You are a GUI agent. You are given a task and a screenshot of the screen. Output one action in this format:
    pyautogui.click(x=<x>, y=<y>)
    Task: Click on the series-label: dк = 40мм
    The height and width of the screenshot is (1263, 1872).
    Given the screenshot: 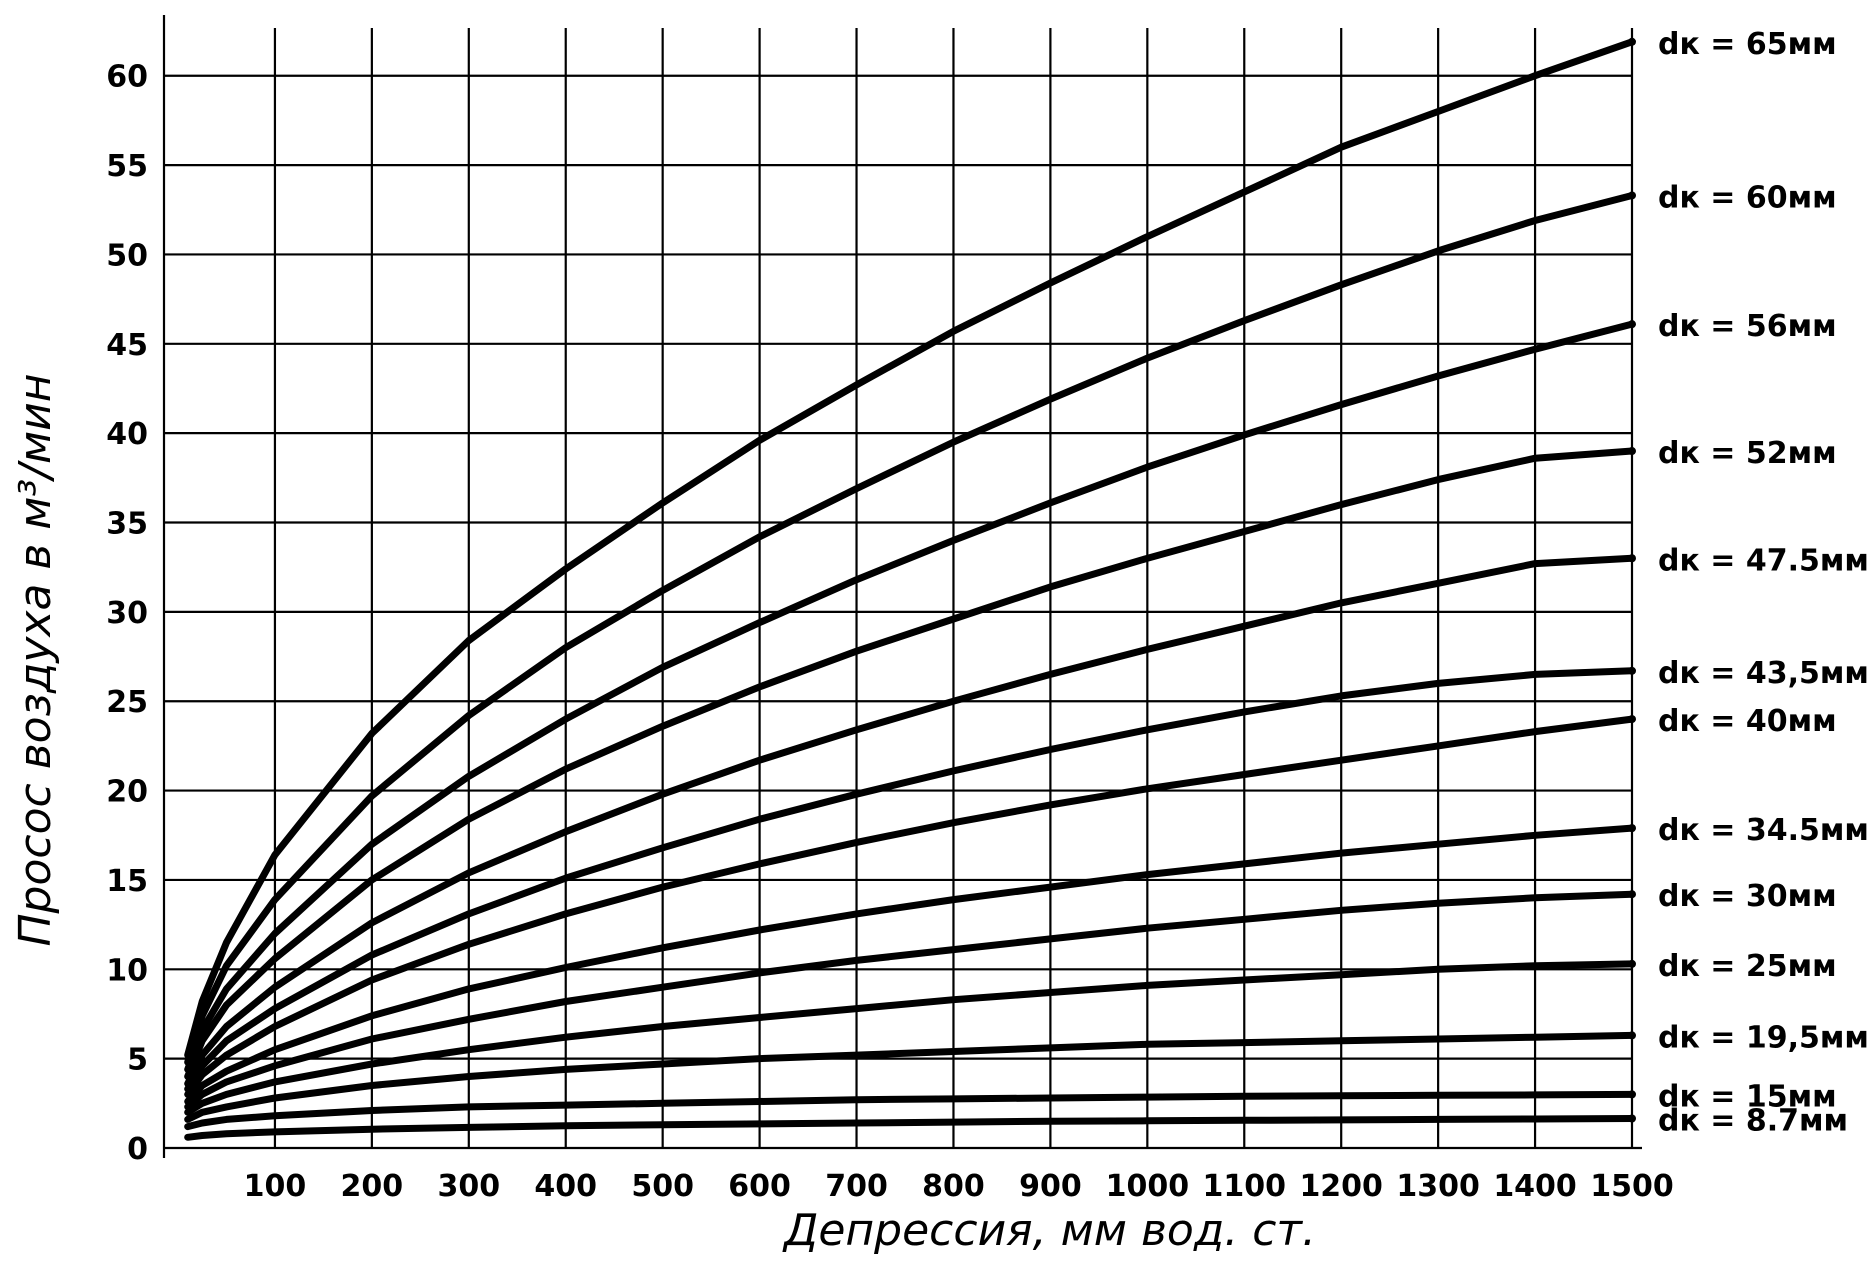 What is the action you would take?
    pyautogui.click(x=1747, y=721)
    